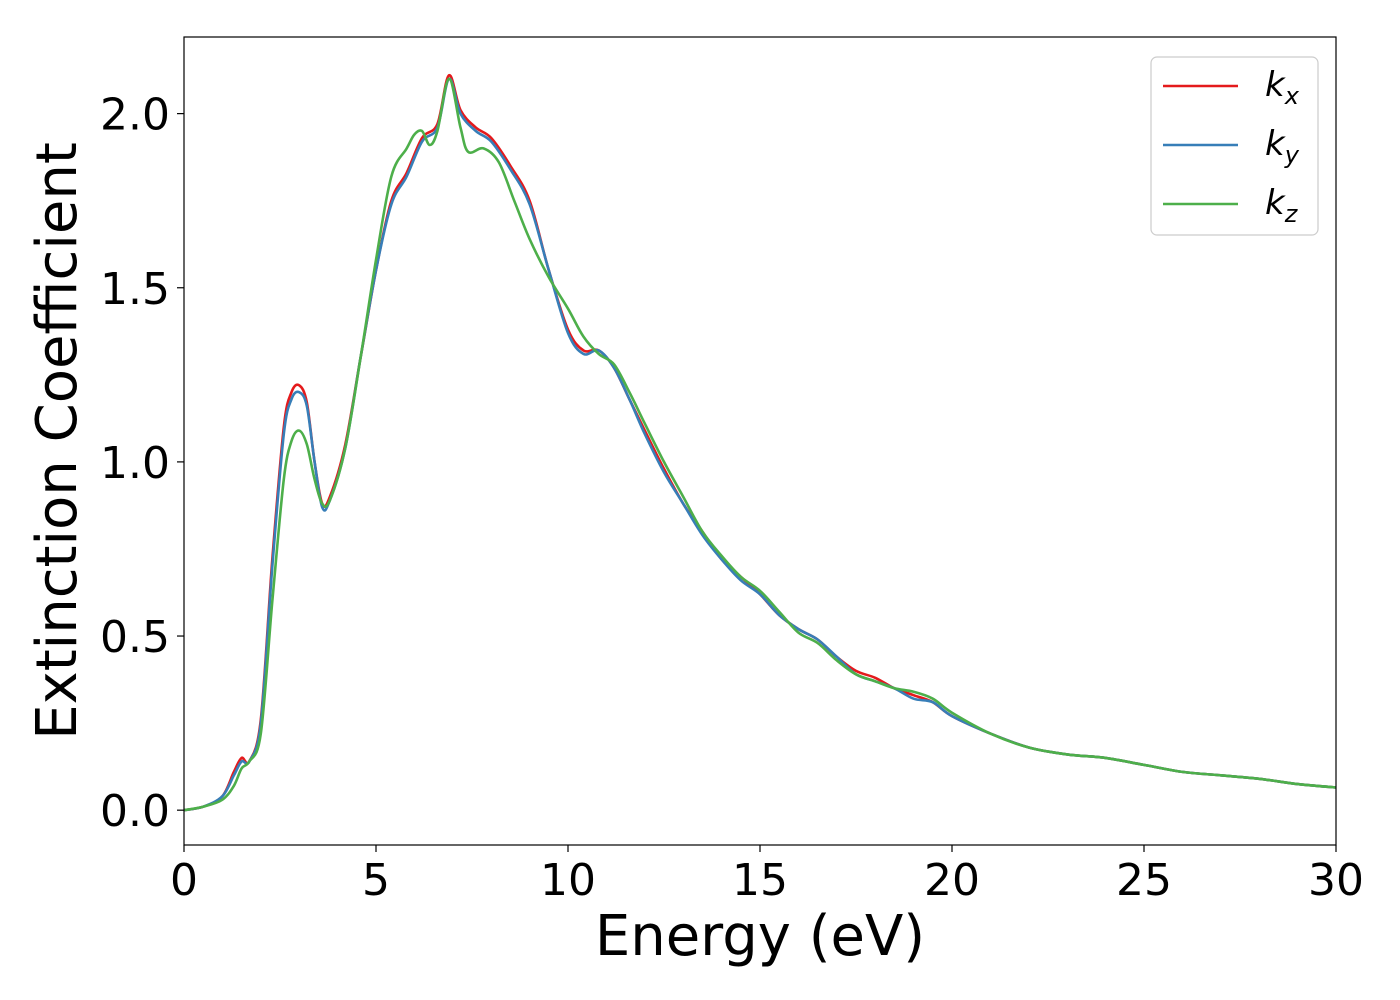 This screenshot has height=1000, width=1400. What do you see at coordinates (135, 637) in the screenshot?
I see `y-tick-label: 0.5` at bounding box center [135, 637].